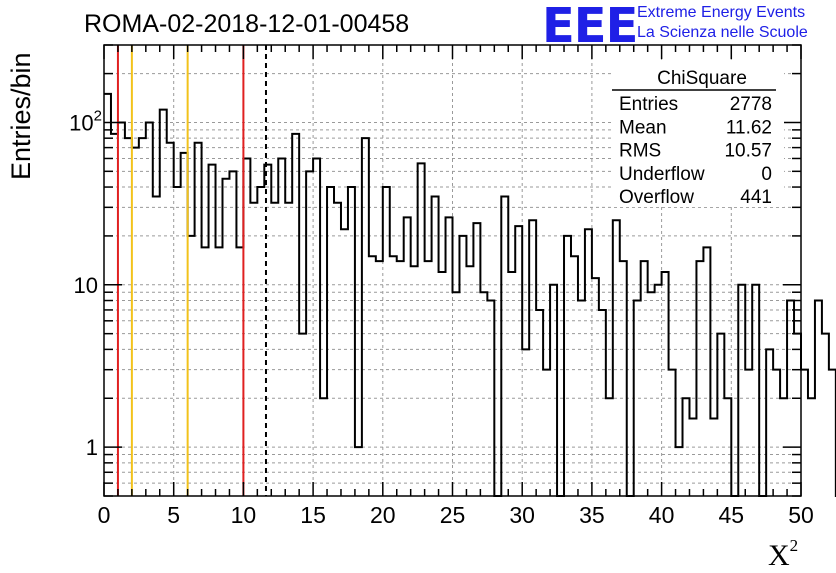 This screenshot has height=573, width=836. What do you see at coordinates (648, 104) in the screenshot?
I see `stats-label: Entries` at bounding box center [648, 104].